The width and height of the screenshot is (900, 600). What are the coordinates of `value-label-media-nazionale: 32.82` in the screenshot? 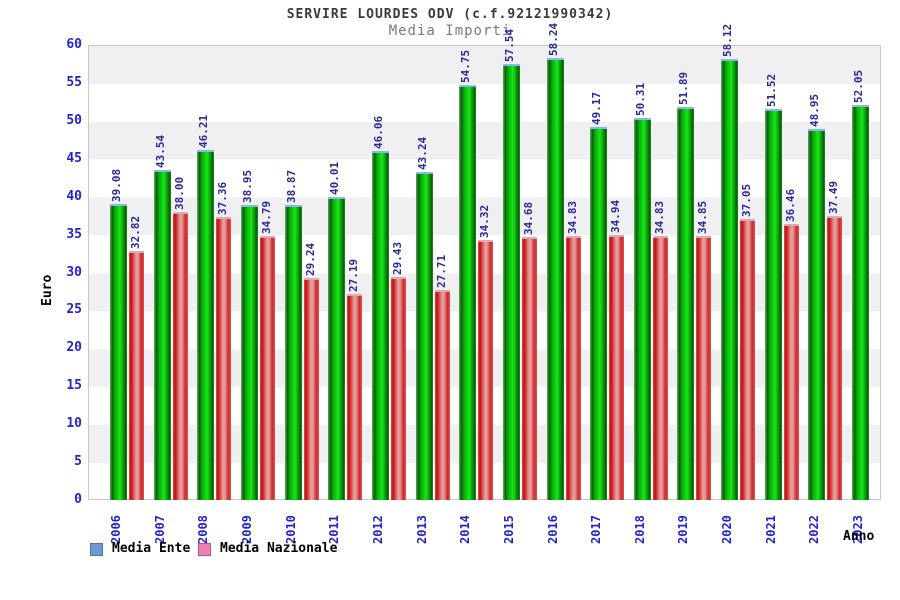 It's located at (135, 232).